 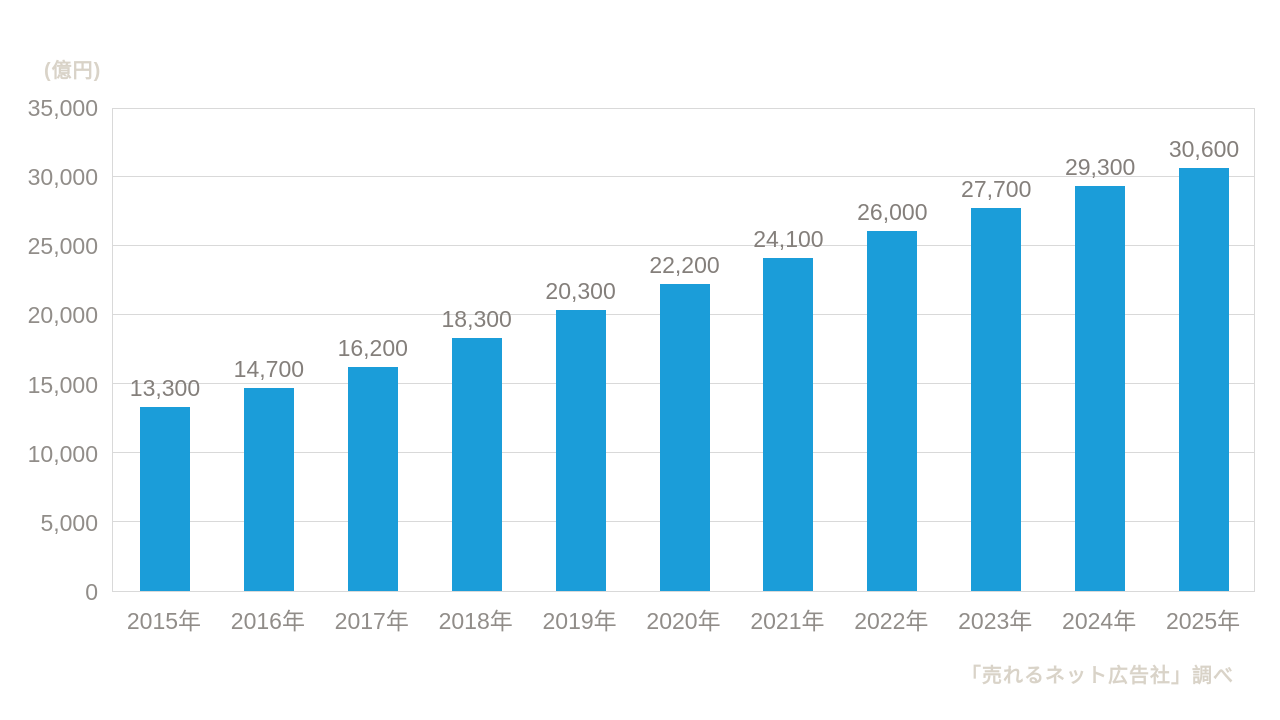 What do you see at coordinates (891, 621) in the screenshot?
I see `x-tick-label: 2022年` at bounding box center [891, 621].